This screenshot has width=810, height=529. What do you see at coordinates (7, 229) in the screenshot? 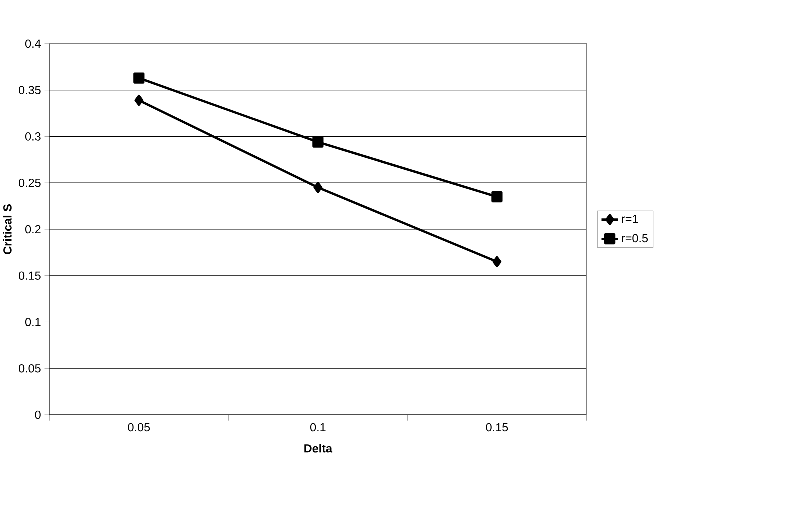
I see `y-axis-title: Critical S` at bounding box center [7, 229].